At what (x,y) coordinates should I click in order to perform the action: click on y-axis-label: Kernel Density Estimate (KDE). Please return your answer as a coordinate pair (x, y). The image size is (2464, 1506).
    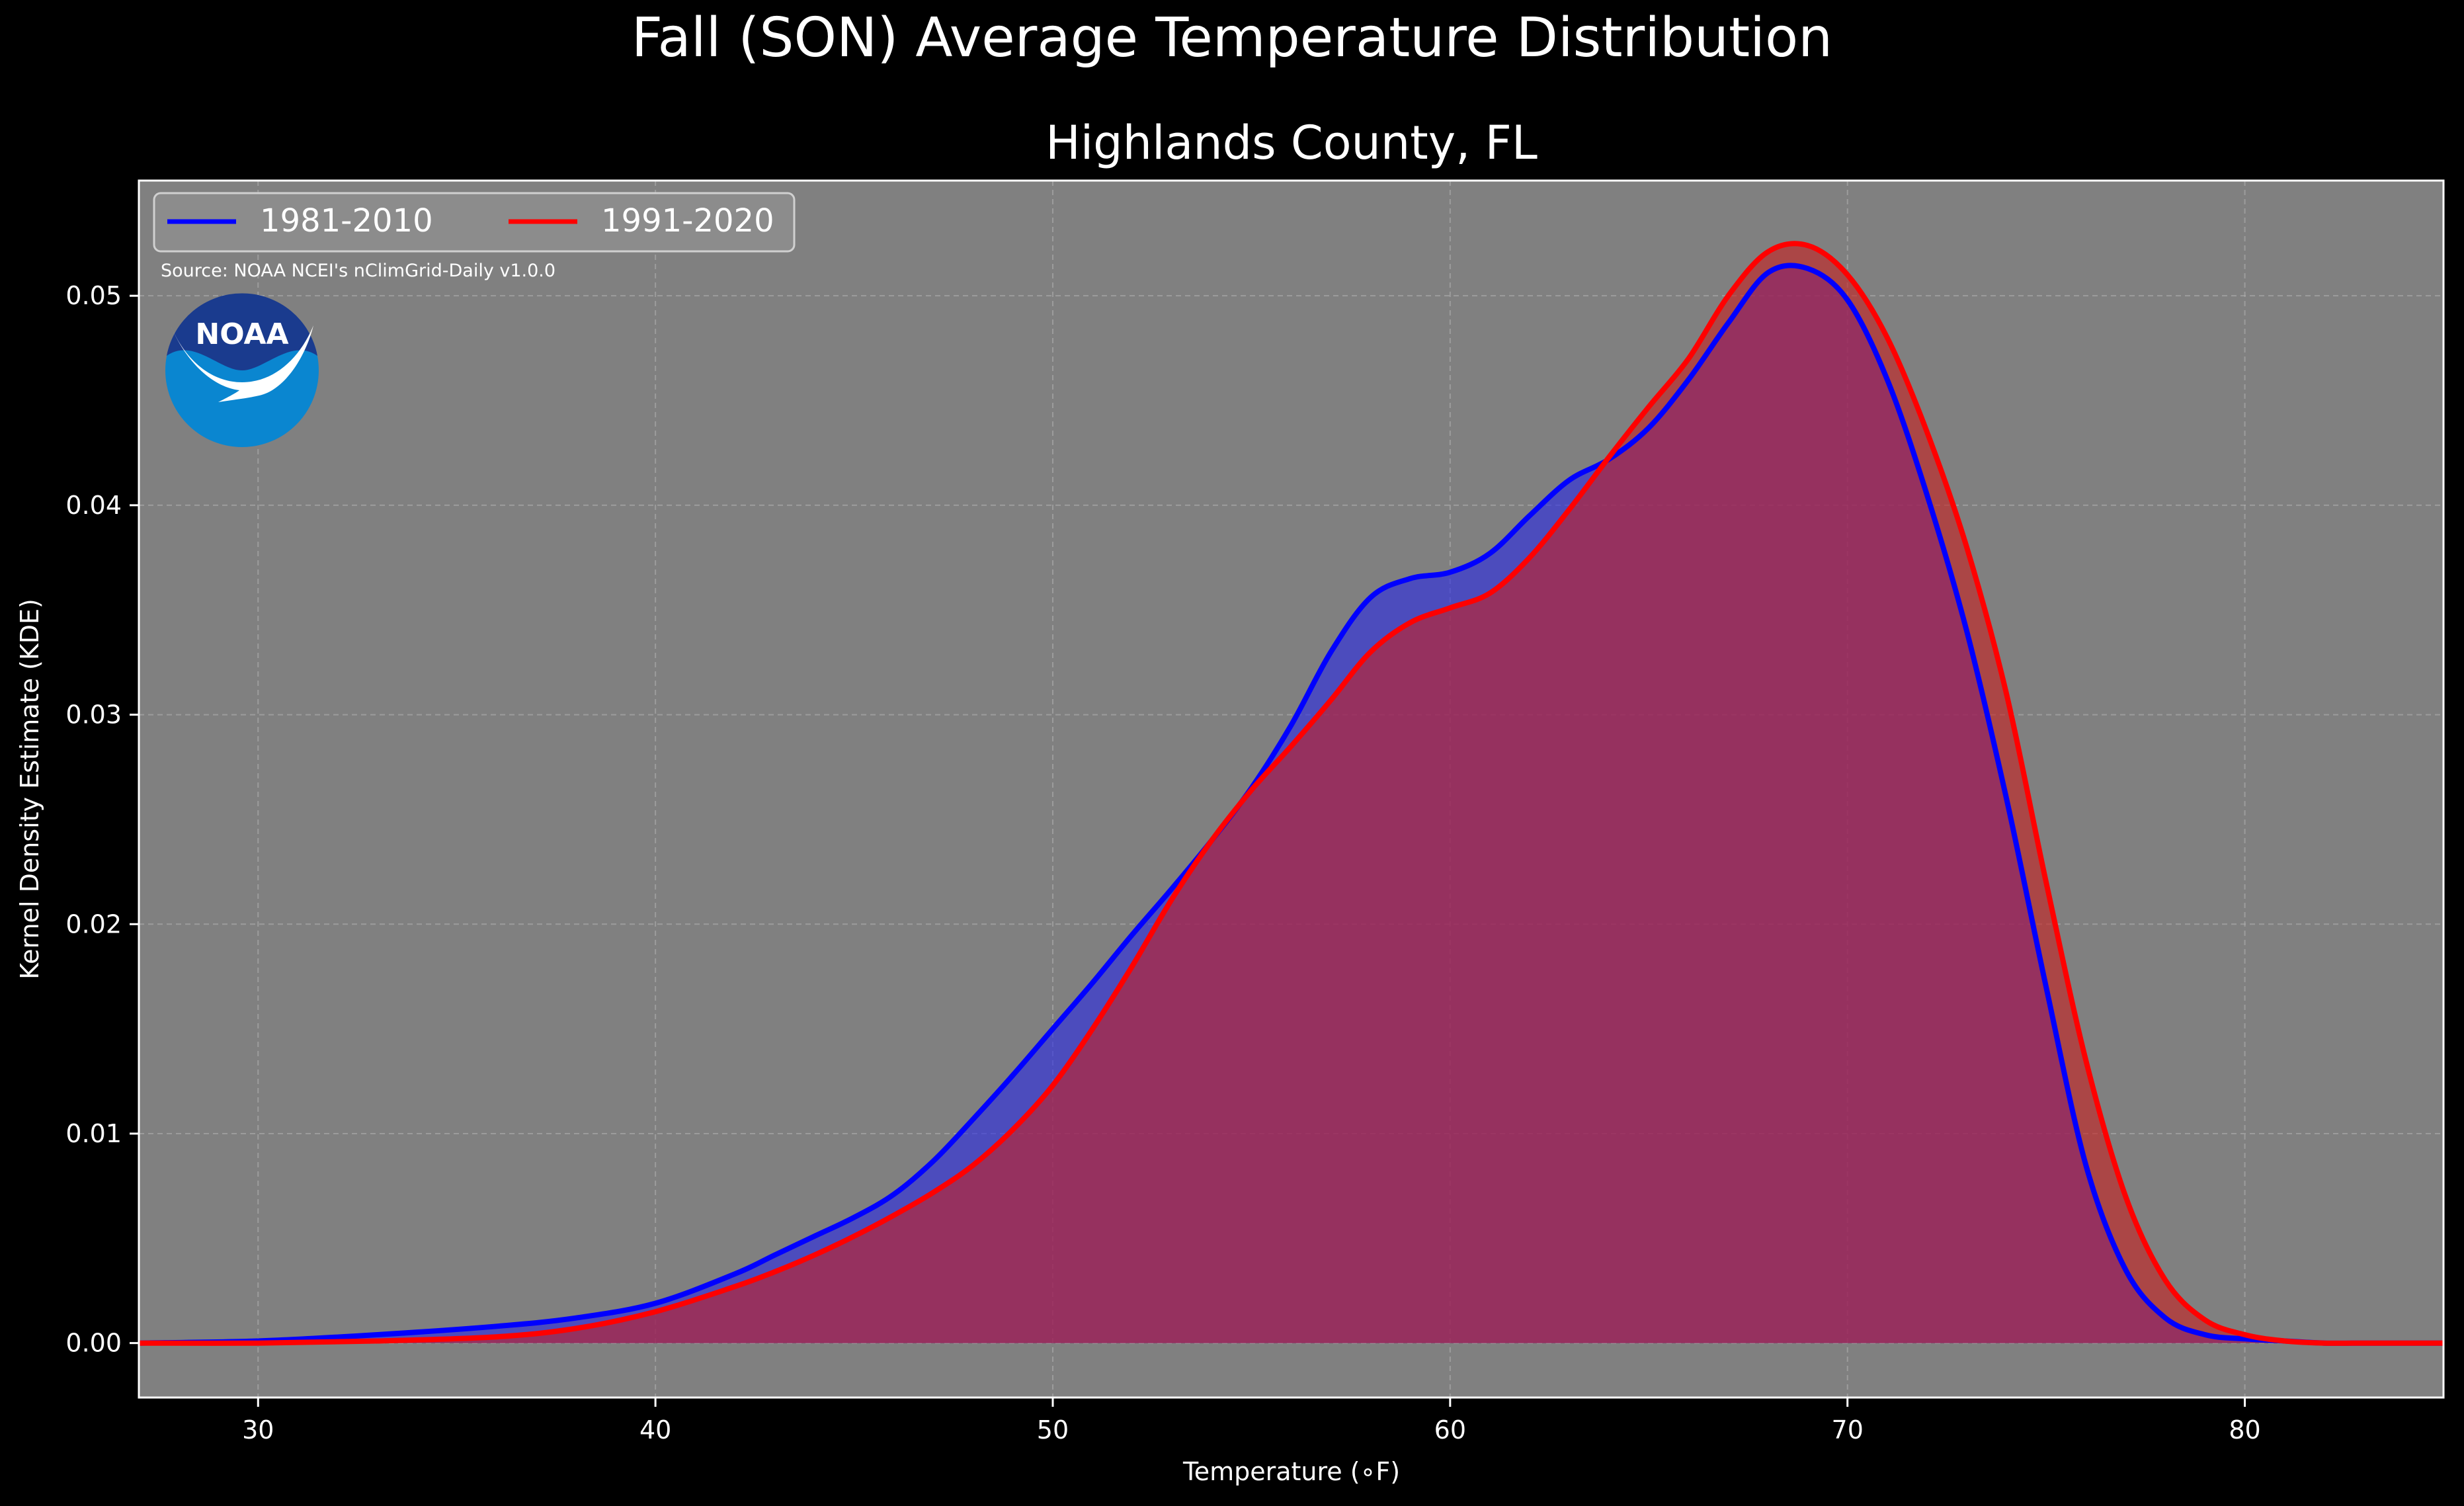
    Looking at the image, I should click on (29, 789).